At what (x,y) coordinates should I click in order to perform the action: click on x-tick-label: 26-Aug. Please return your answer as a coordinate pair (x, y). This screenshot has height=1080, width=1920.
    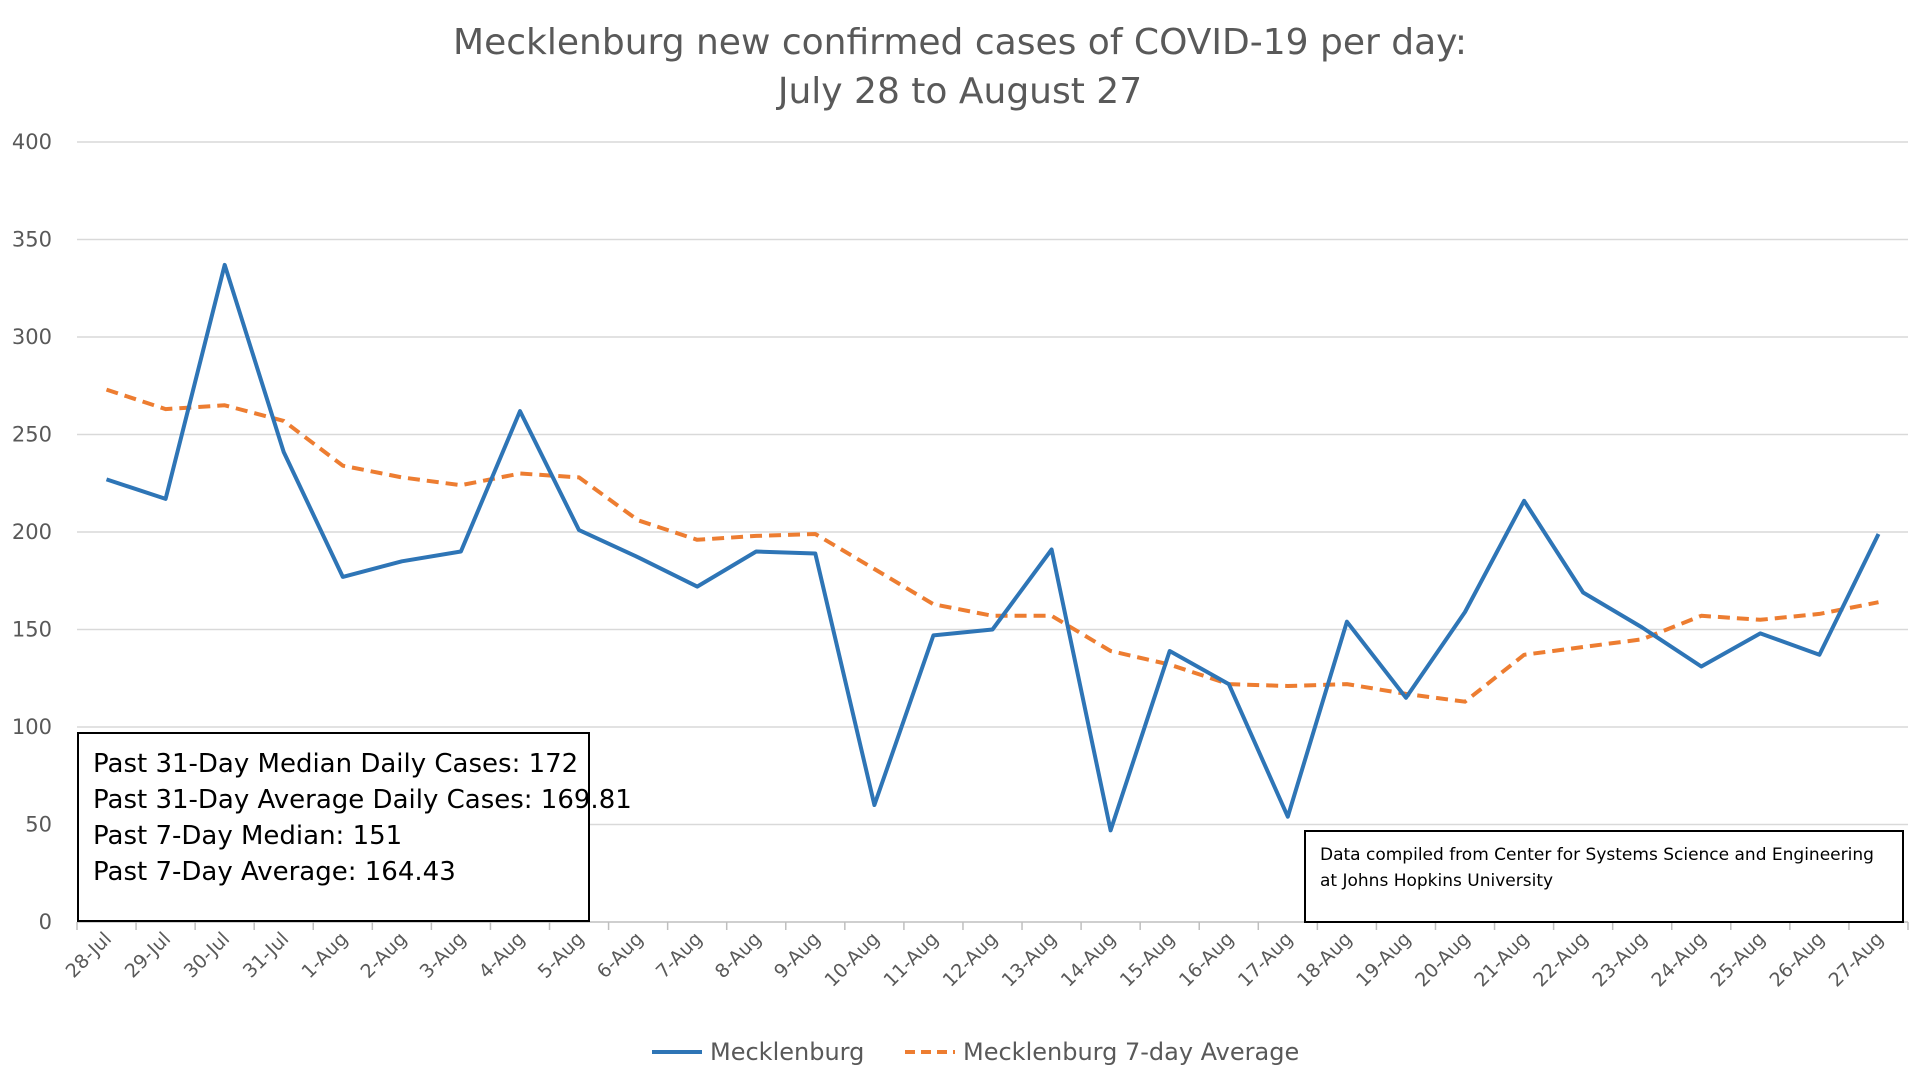
    Looking at the image, I should click on (1796, 959).